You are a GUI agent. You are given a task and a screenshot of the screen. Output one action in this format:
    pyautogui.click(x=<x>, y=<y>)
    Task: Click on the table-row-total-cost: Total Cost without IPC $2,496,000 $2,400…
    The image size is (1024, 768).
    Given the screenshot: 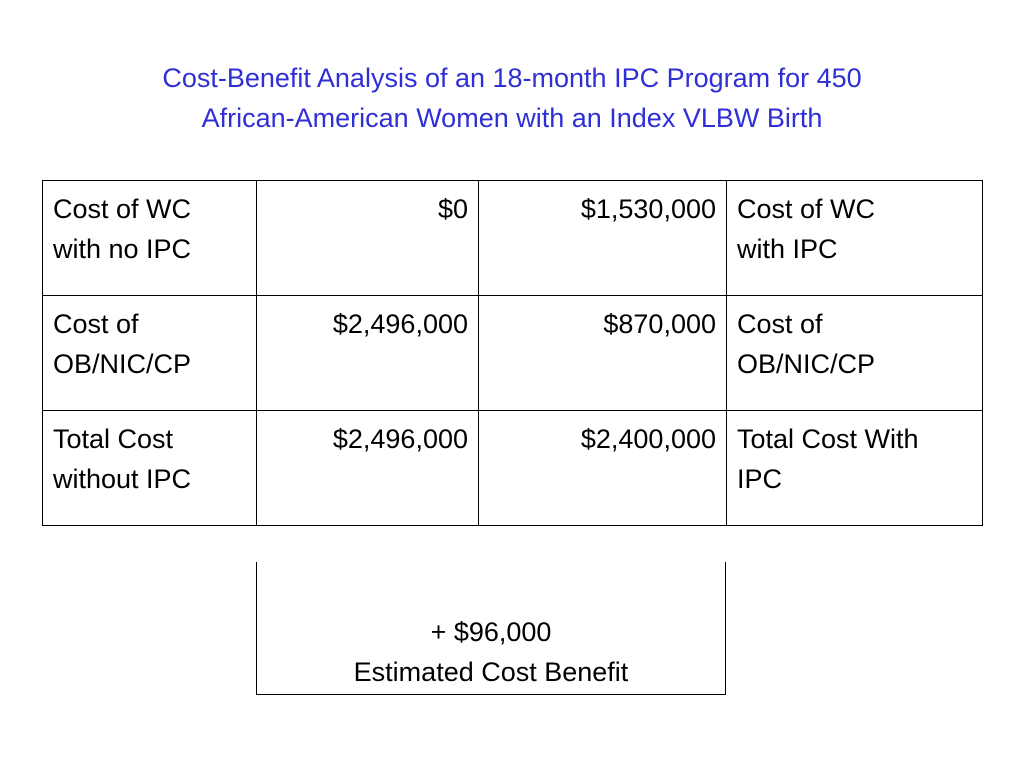 What is the action you would take?
    pyautogui.click(x=512, y=468)
    